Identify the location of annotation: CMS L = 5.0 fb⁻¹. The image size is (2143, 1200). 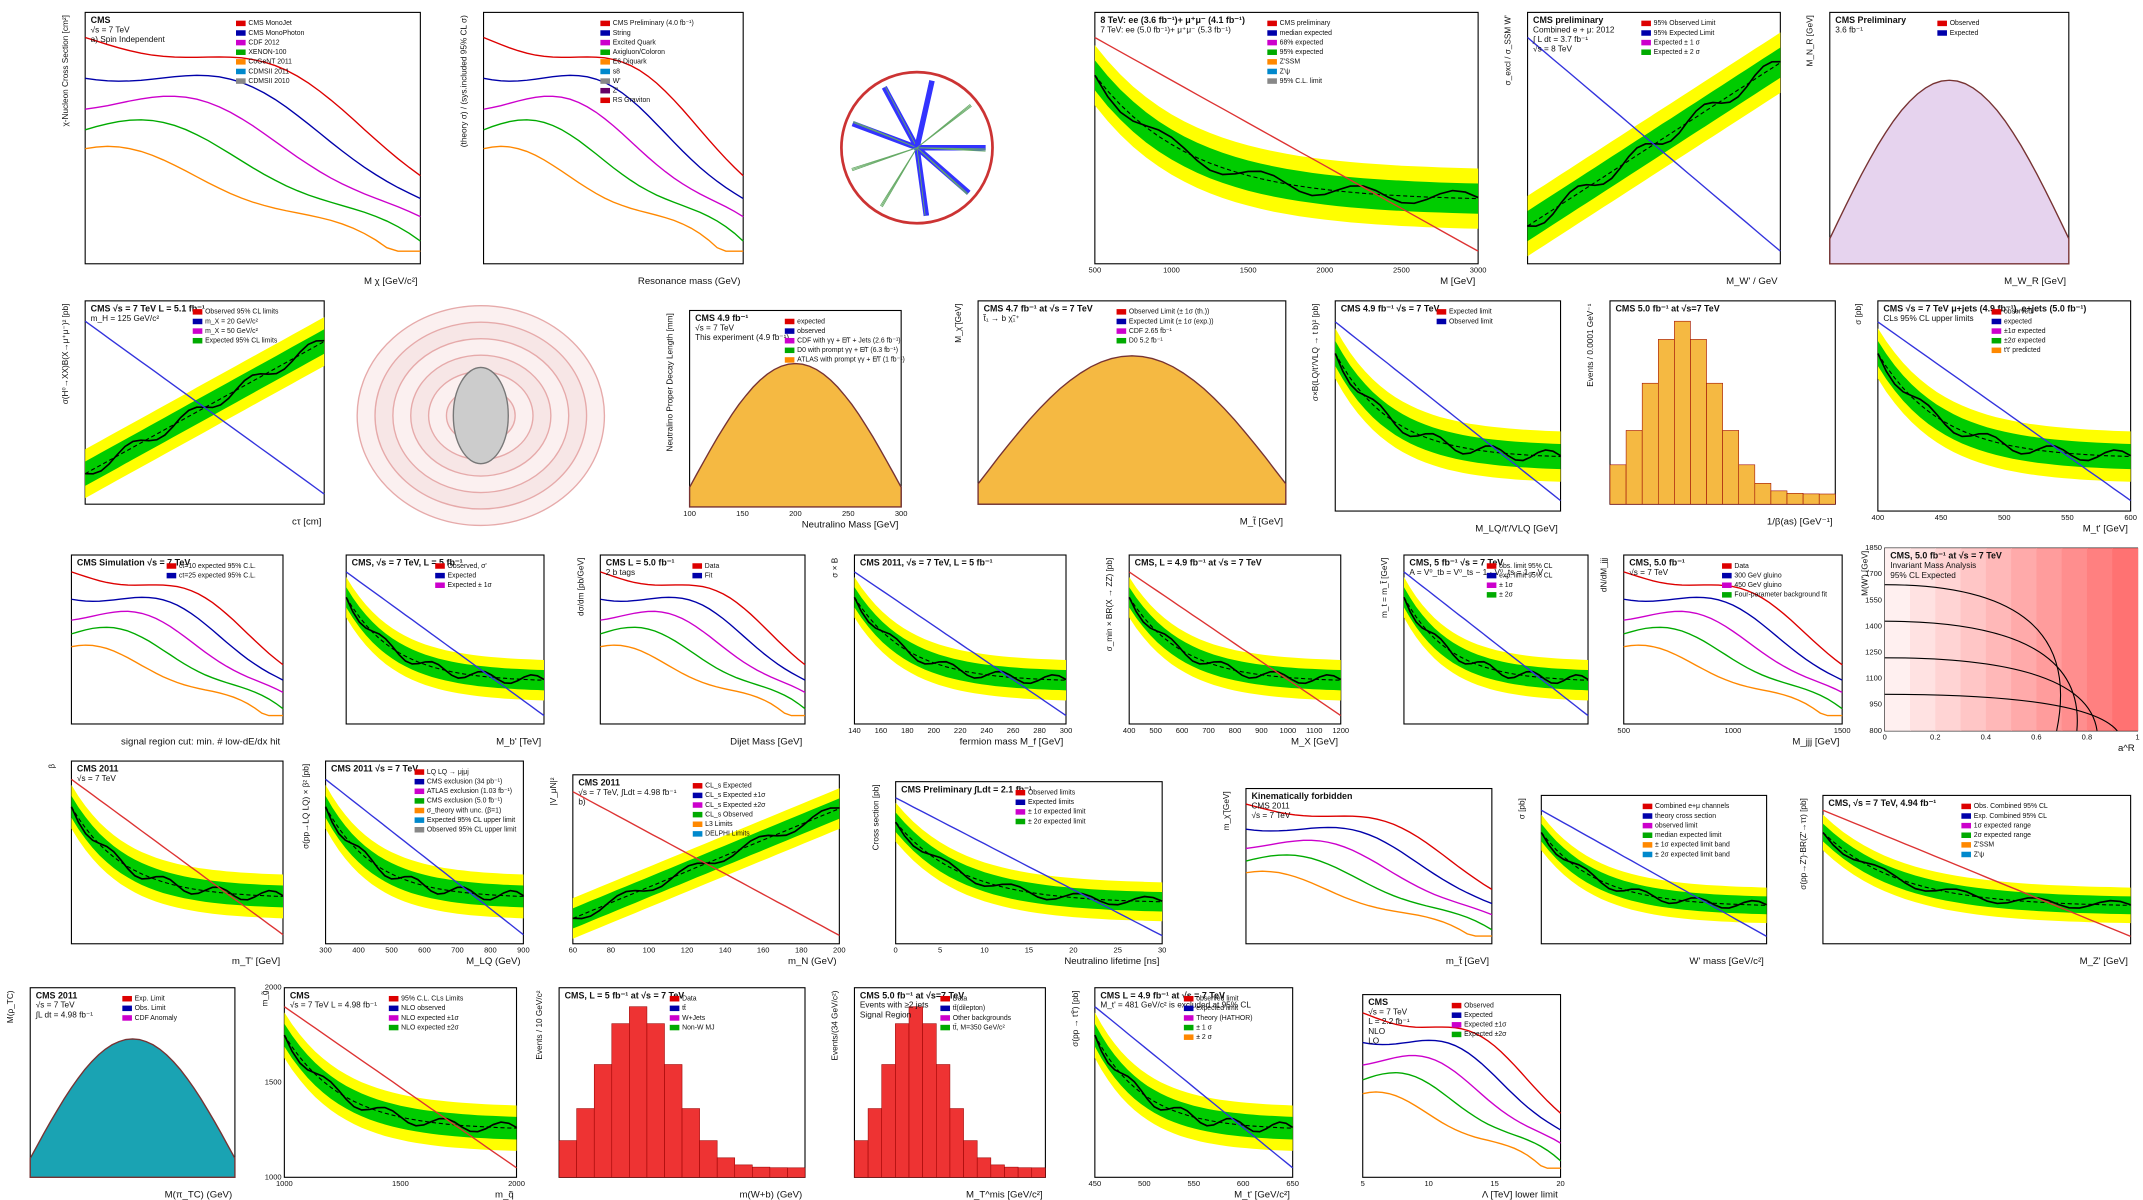
(640, 563).